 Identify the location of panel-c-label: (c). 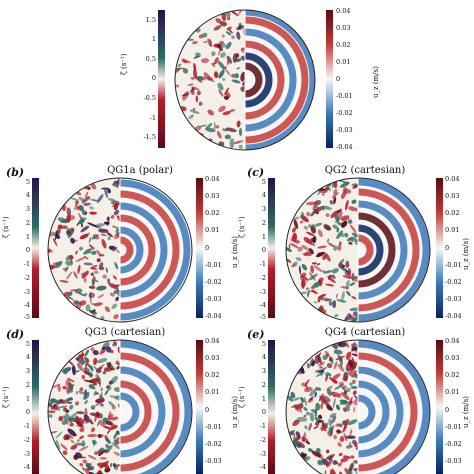
(256, 172).